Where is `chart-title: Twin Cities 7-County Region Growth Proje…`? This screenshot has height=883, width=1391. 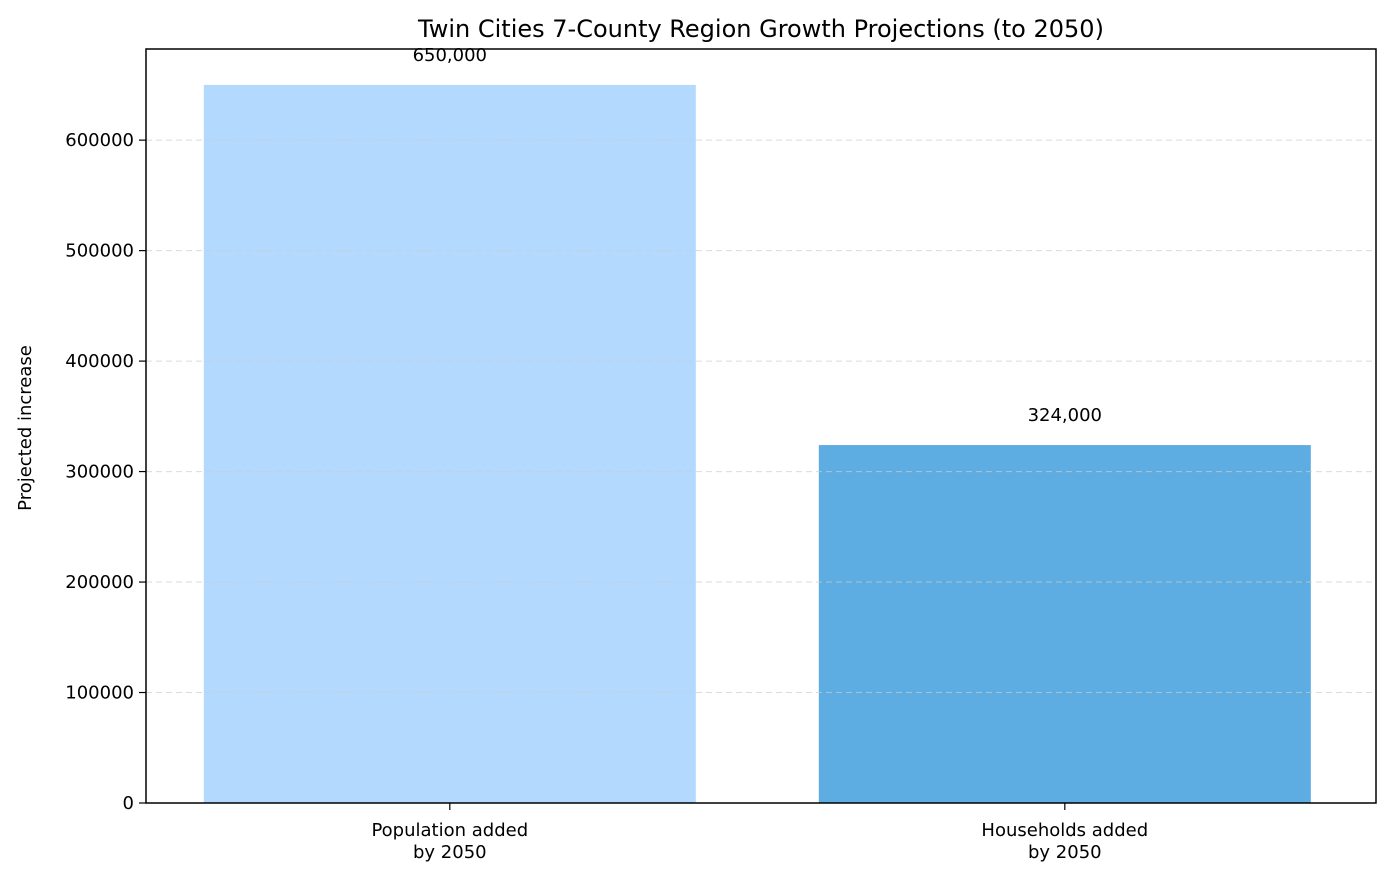 chart-title: Twin Cities 7-County Region Growth Proje… is located at coordinates (760, 29).